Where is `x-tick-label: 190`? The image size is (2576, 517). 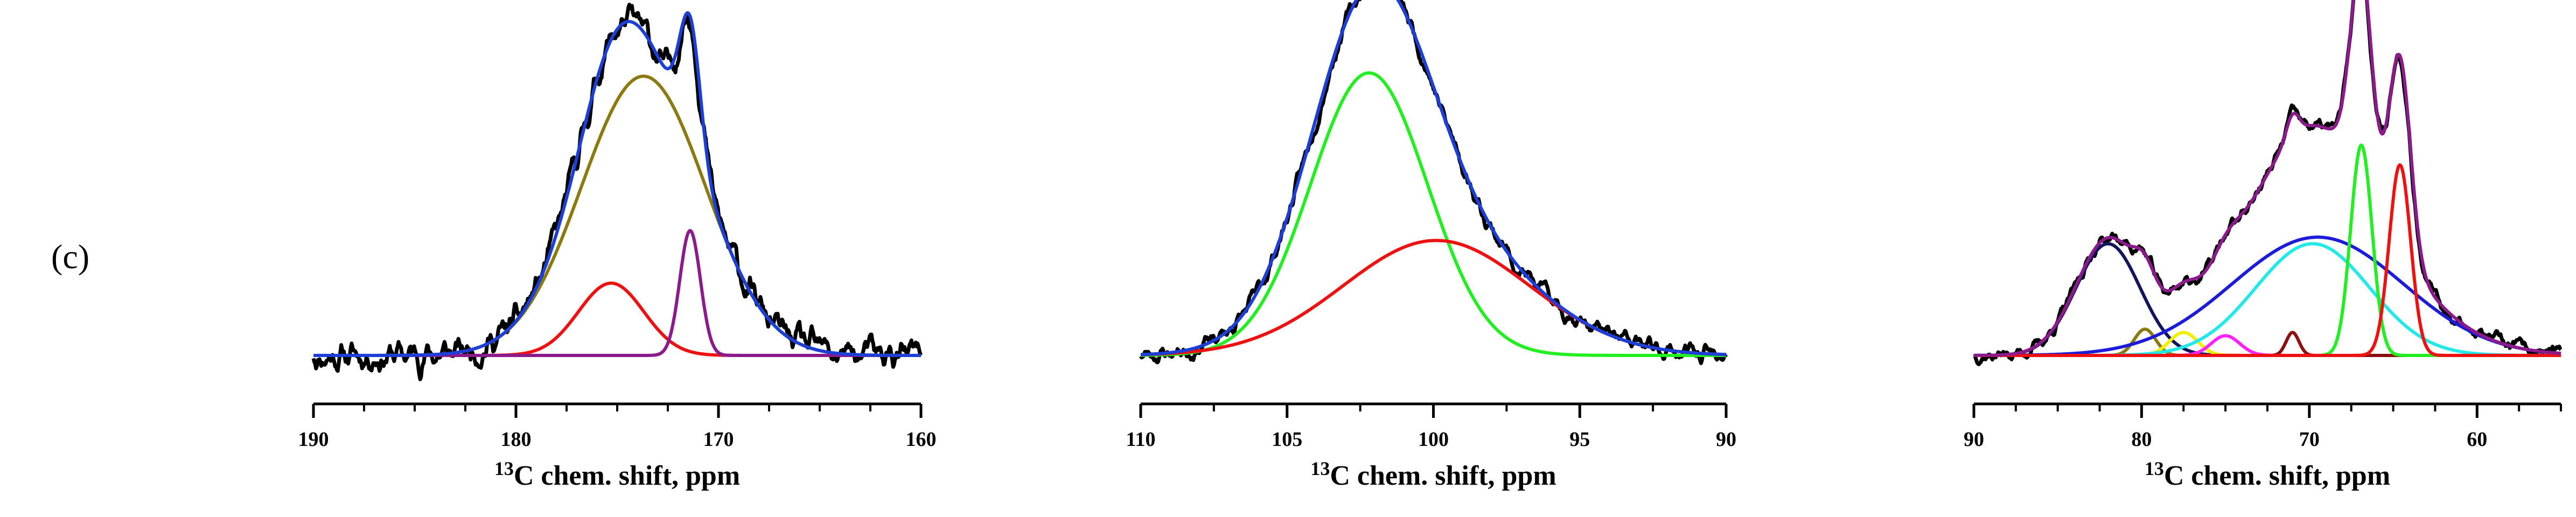 x-tick-label: 190 is located at coordinates (313, 439).